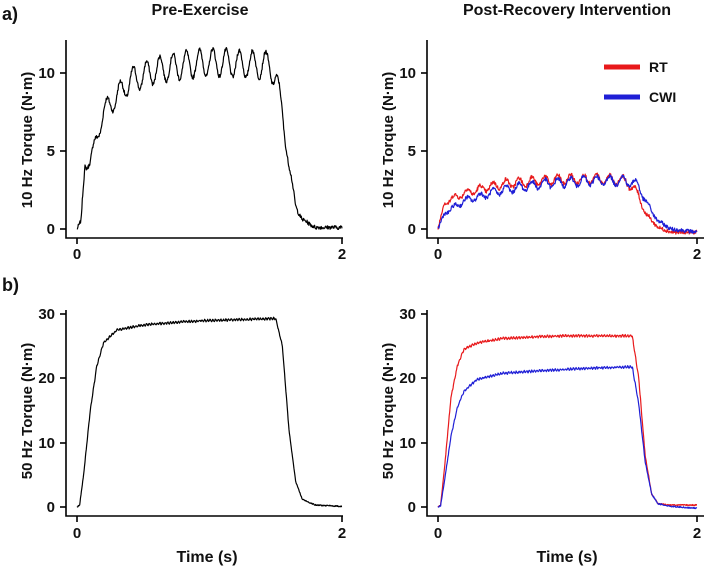 The width and height of the screenshot is (709, 570). I want to click on legend-label-cwi: CWI, so click(662, 97).